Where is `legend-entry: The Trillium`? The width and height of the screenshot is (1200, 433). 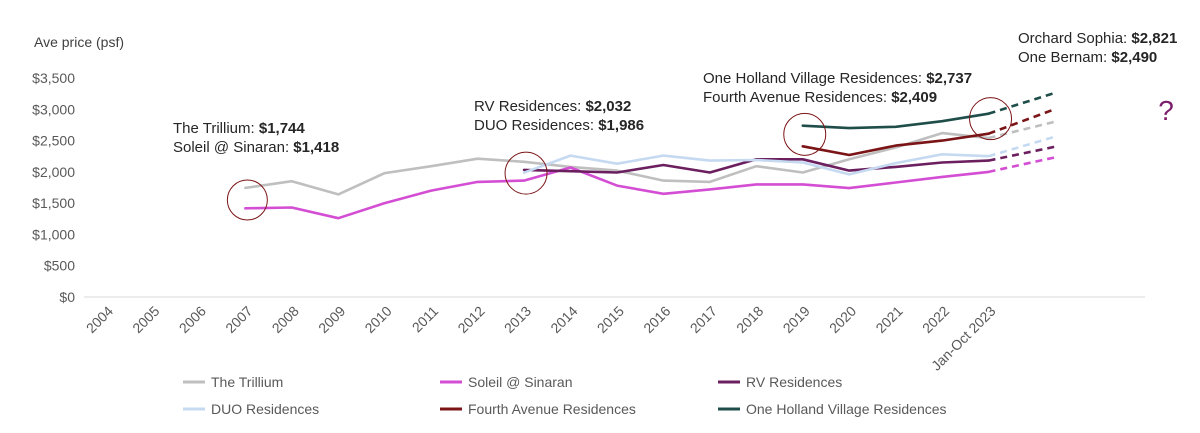
legend-entry: The Trillium is located at coordinates (247, 382).